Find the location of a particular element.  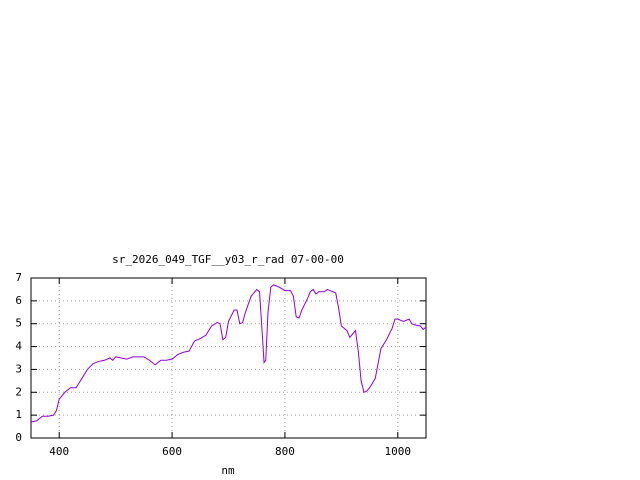

chart-title: sr_2026_049_TGF__y03_r_rad 07-00-00 is located at coordinates (228, 259).